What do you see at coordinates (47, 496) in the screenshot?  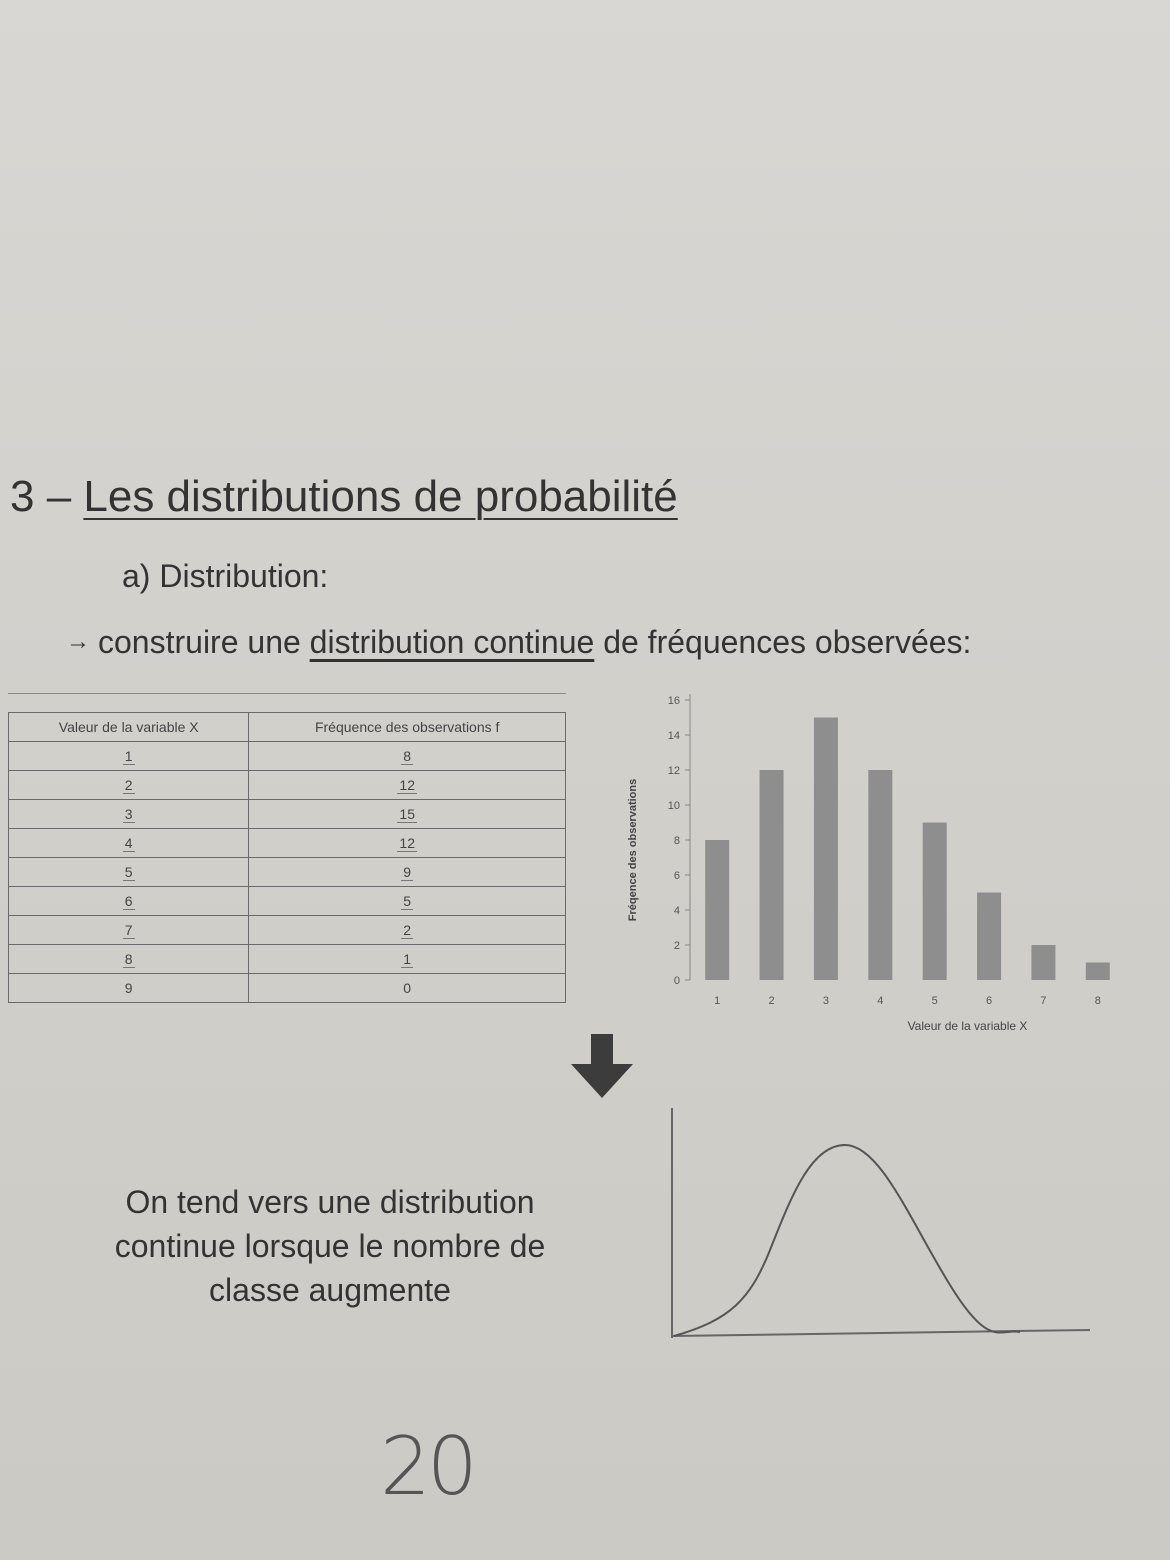 I see `section-number: 3 –` at bounding box center [47, 496].